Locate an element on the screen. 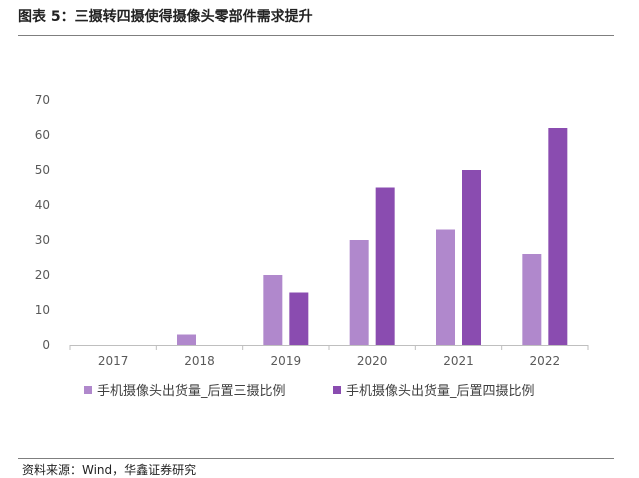  bar-2022-series1 is located at coordinates (532, 299).